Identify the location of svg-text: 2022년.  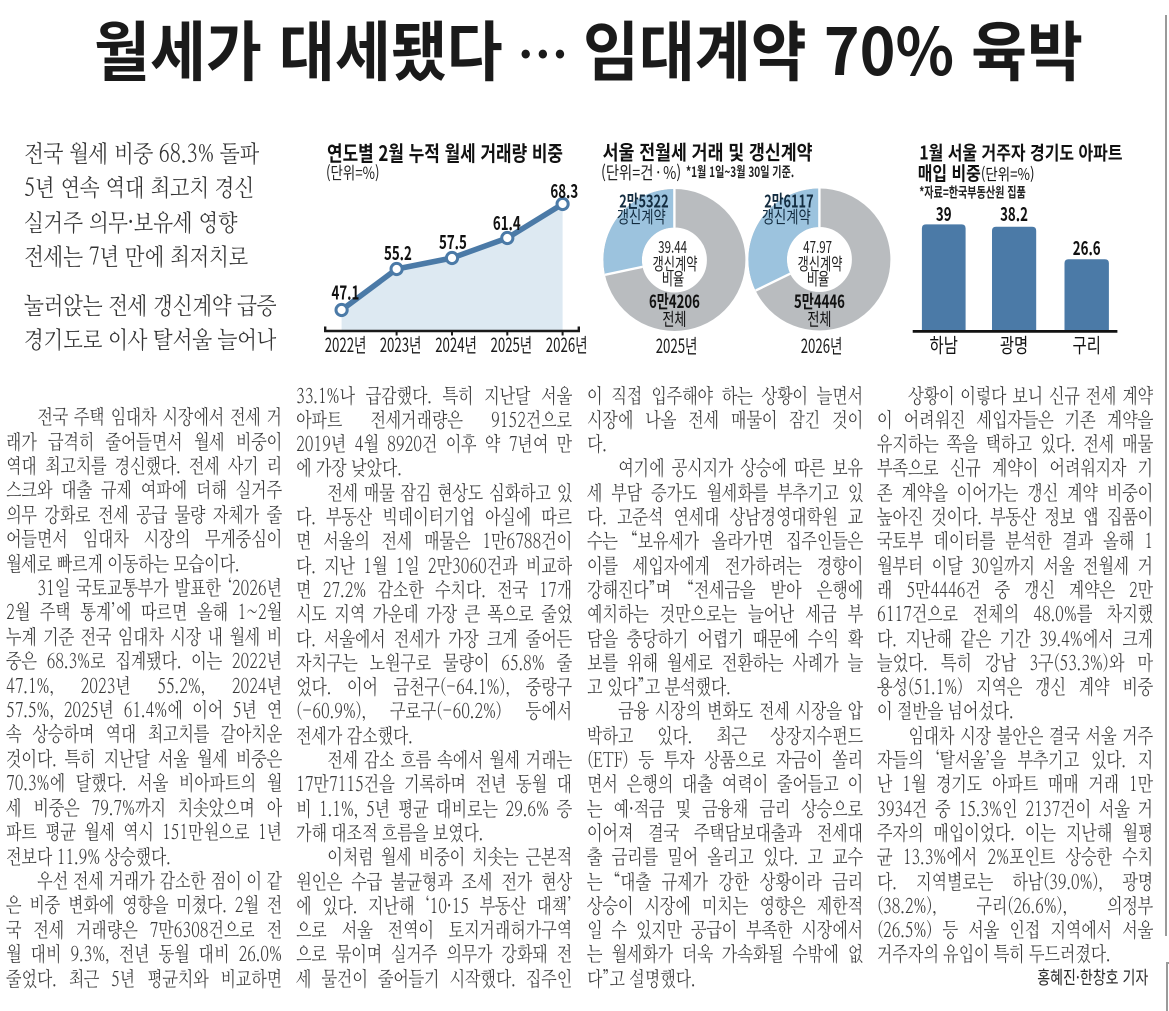
(346, 344).